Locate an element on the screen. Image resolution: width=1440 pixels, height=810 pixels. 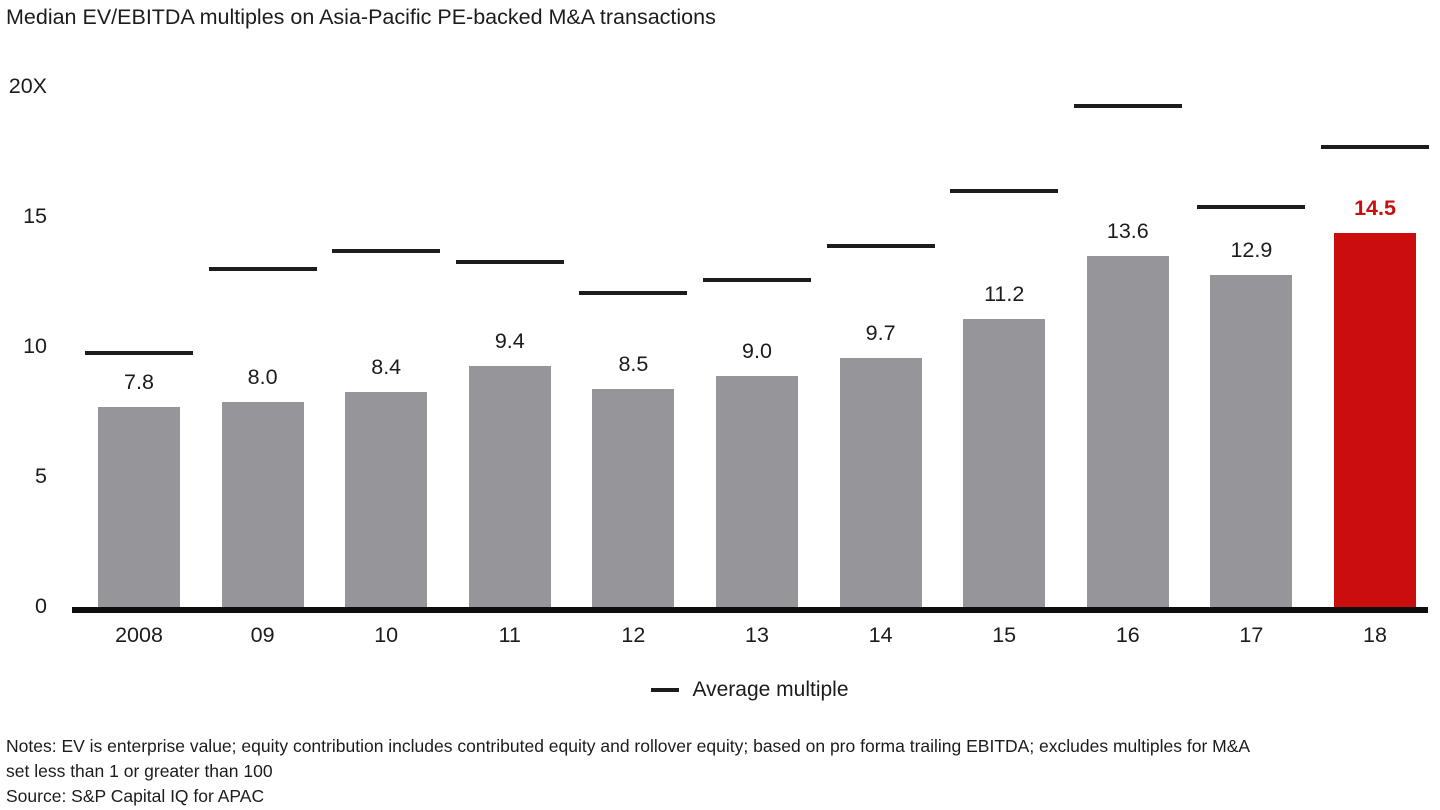
bar-value-label: 8.0 is located at coordinates (262, 377).